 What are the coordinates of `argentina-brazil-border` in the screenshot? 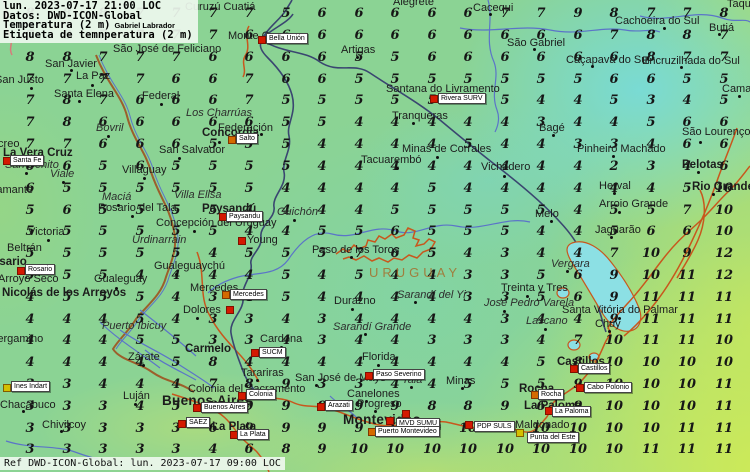 It's located at (277, 20).